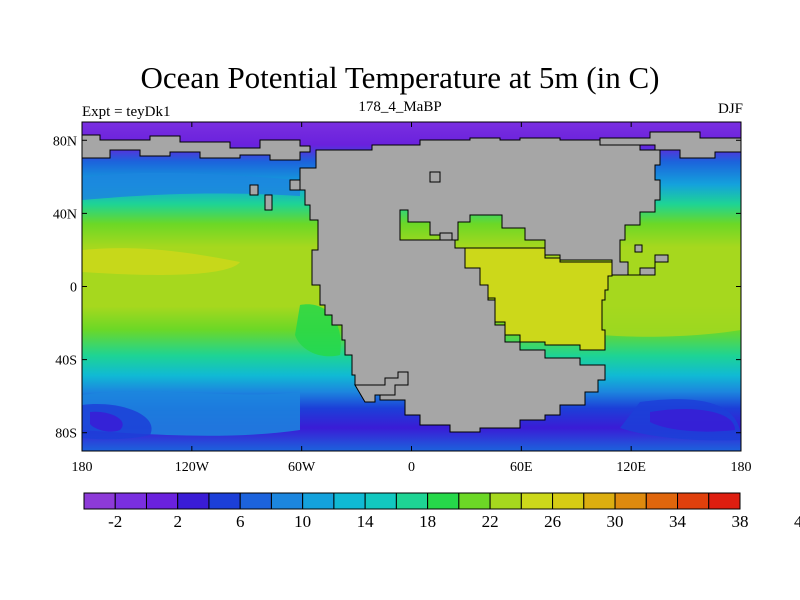 This screenshot has height=600, width=800. What do you see at coordinates (240, 521) in the screenshot?
I see `colorbar-label: 6` at bounding box center [240, 521].